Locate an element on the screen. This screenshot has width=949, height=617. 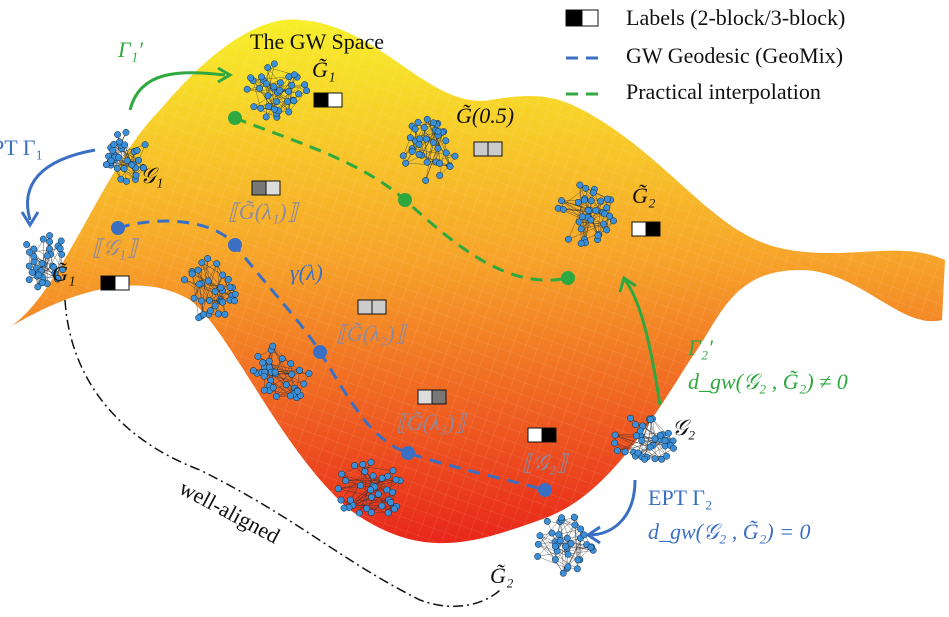
label: d_gw(𝒢₂ , G̃₂) ≠ 0 is located at coordinates (768, 381).